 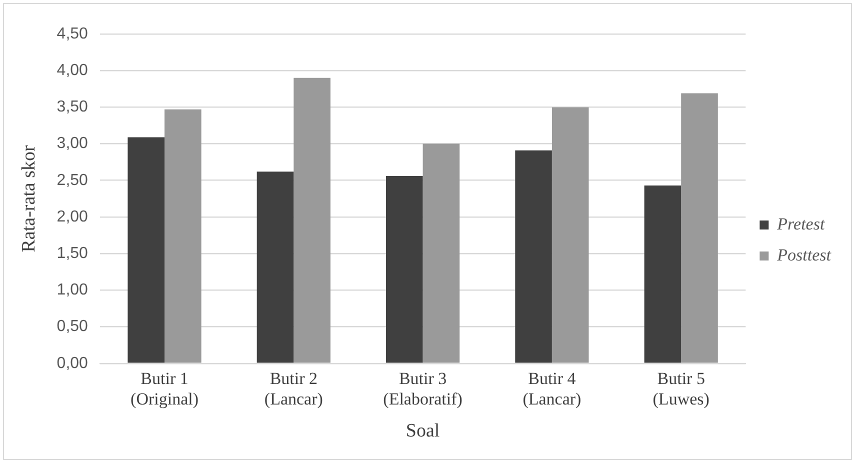 What do you see at coordinates (293, 388) in the screenshot?
I see `x-tick-label: Butir 2 (Lancar)` at bounding box center [293, 388].